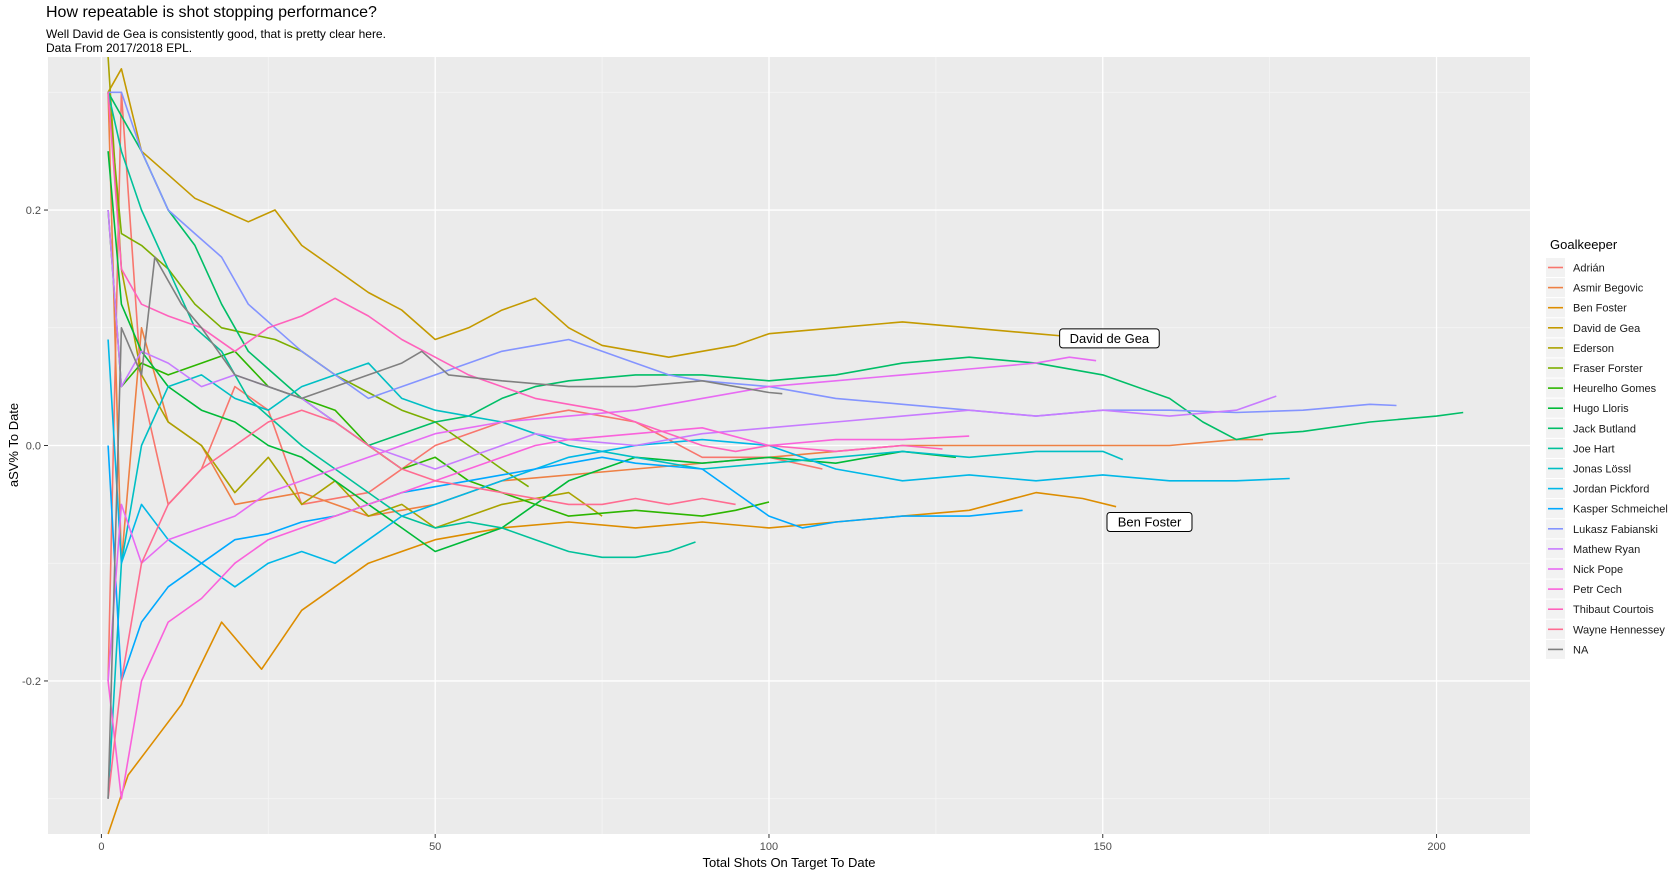 The height and width of the screenshot is (875, 1680). Describe the element at coordinates (1581, 650) in the screenshot. I see `legend-label: NA` at that location.